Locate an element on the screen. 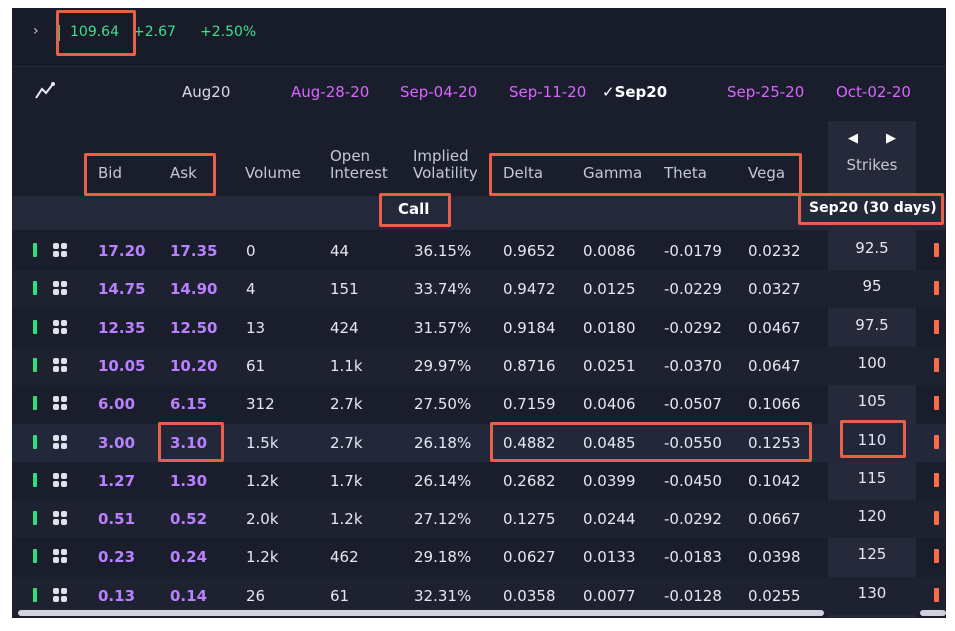  open-interest-header: Open Interest is located at coordinates (359, 165).